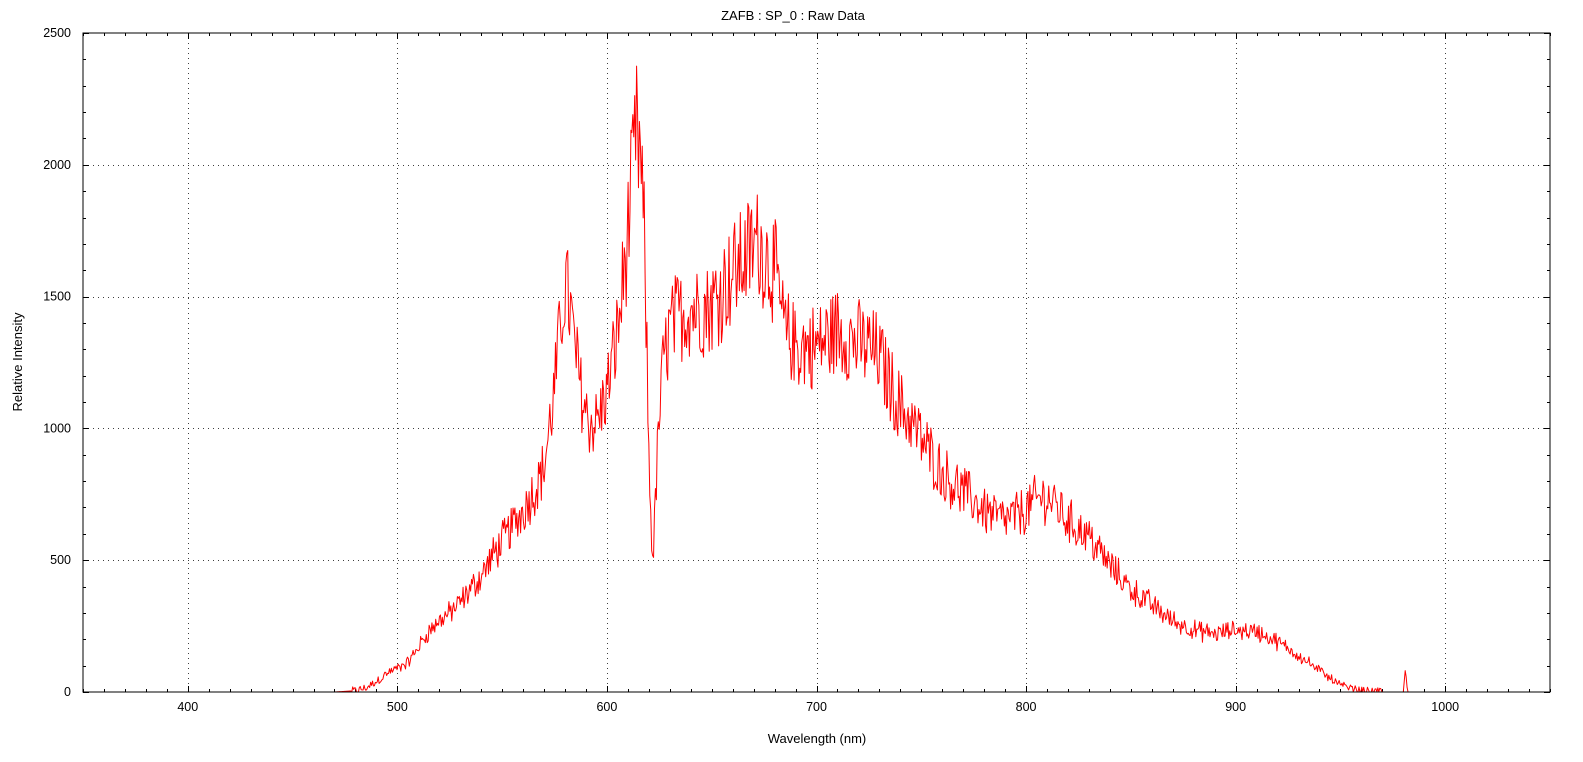  I want to click on y-tick-label: 2500, so click(57, 33).